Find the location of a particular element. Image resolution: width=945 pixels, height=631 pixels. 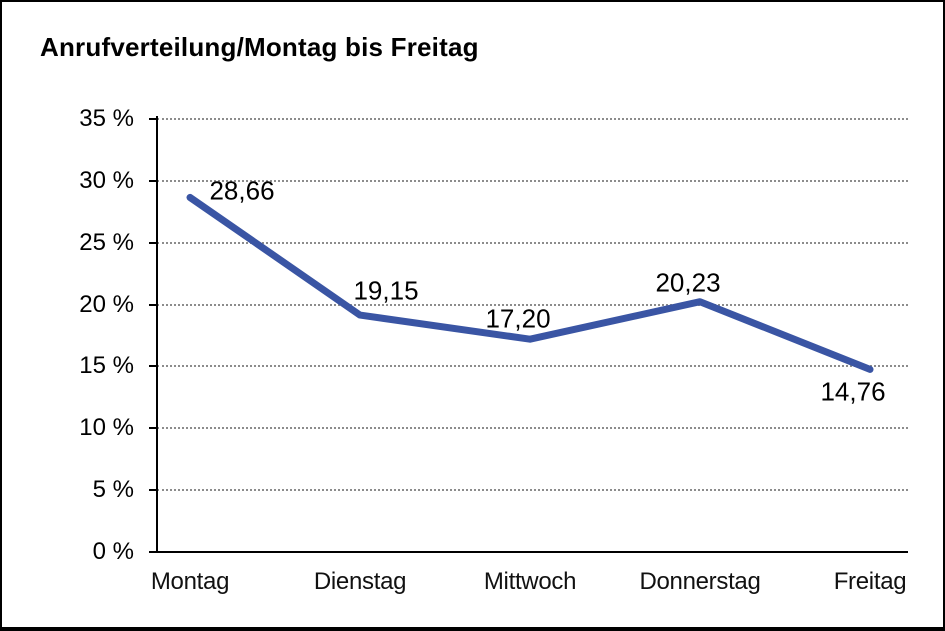

x-axis-line is located at coordinates (532, 552).